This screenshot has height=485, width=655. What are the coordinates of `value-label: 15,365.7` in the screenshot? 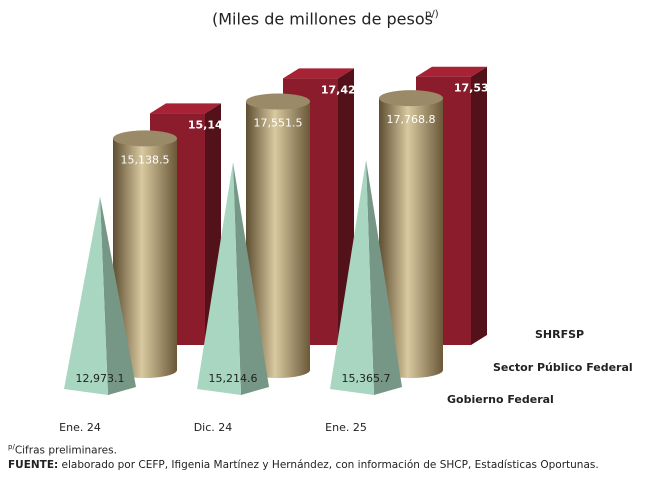 It's located at (366, 378).